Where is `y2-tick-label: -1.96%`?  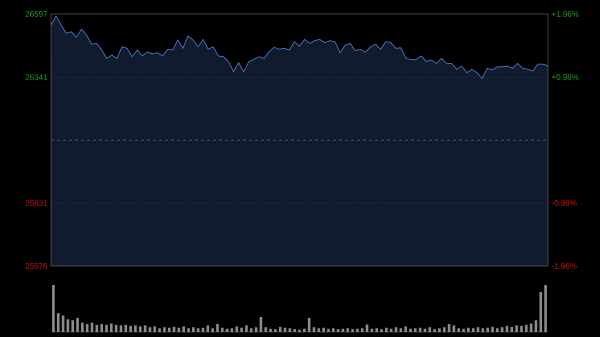 y2-tick-label: -1.96% is located at coordinates (564, 266).